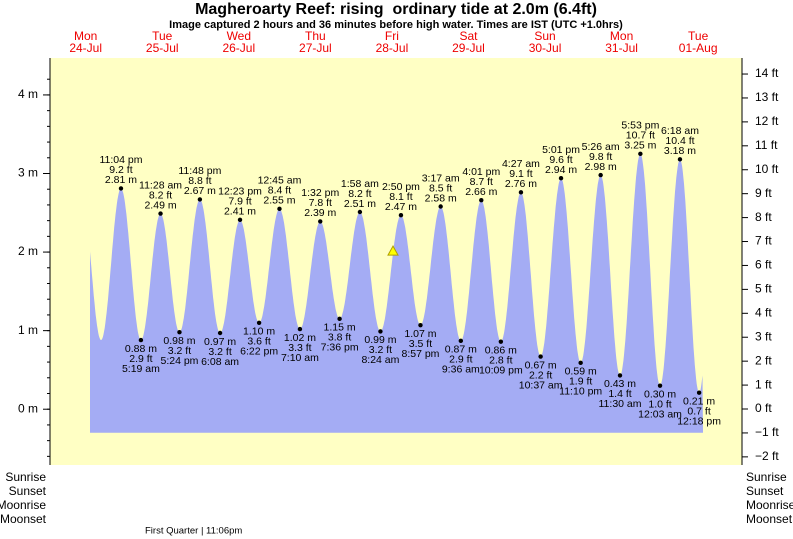 This screenshot has height=539, width=793. I want to click on y2-tick-label: 0 ft, so click(763, 408).